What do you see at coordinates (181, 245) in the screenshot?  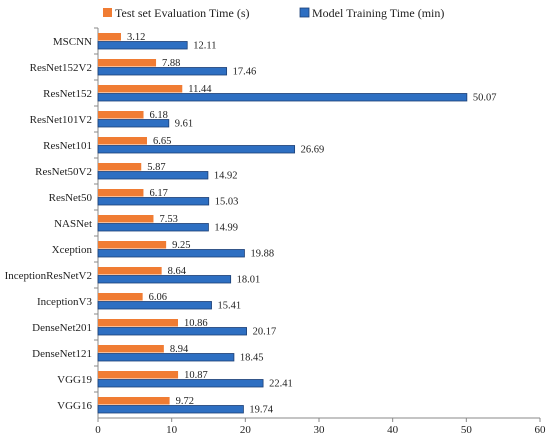 I see `value-label-test-eval: 9.25` at bounding box center [181, 245].